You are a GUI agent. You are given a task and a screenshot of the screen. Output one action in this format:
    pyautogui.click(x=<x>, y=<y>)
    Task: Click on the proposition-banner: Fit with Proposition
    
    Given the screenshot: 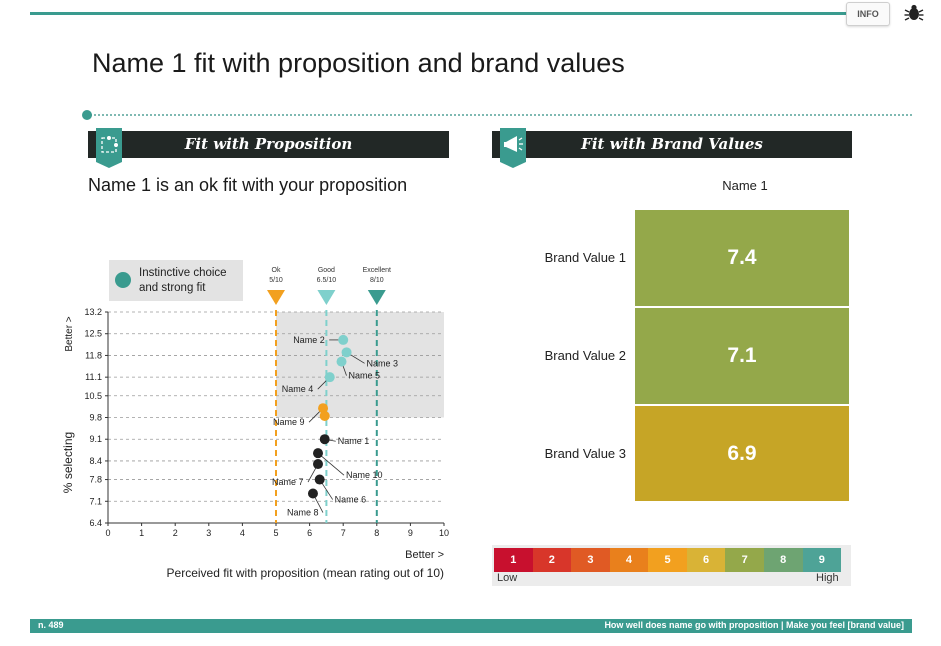 What is the action you would take?
    pyautogui.click(x=268, y=144)
    